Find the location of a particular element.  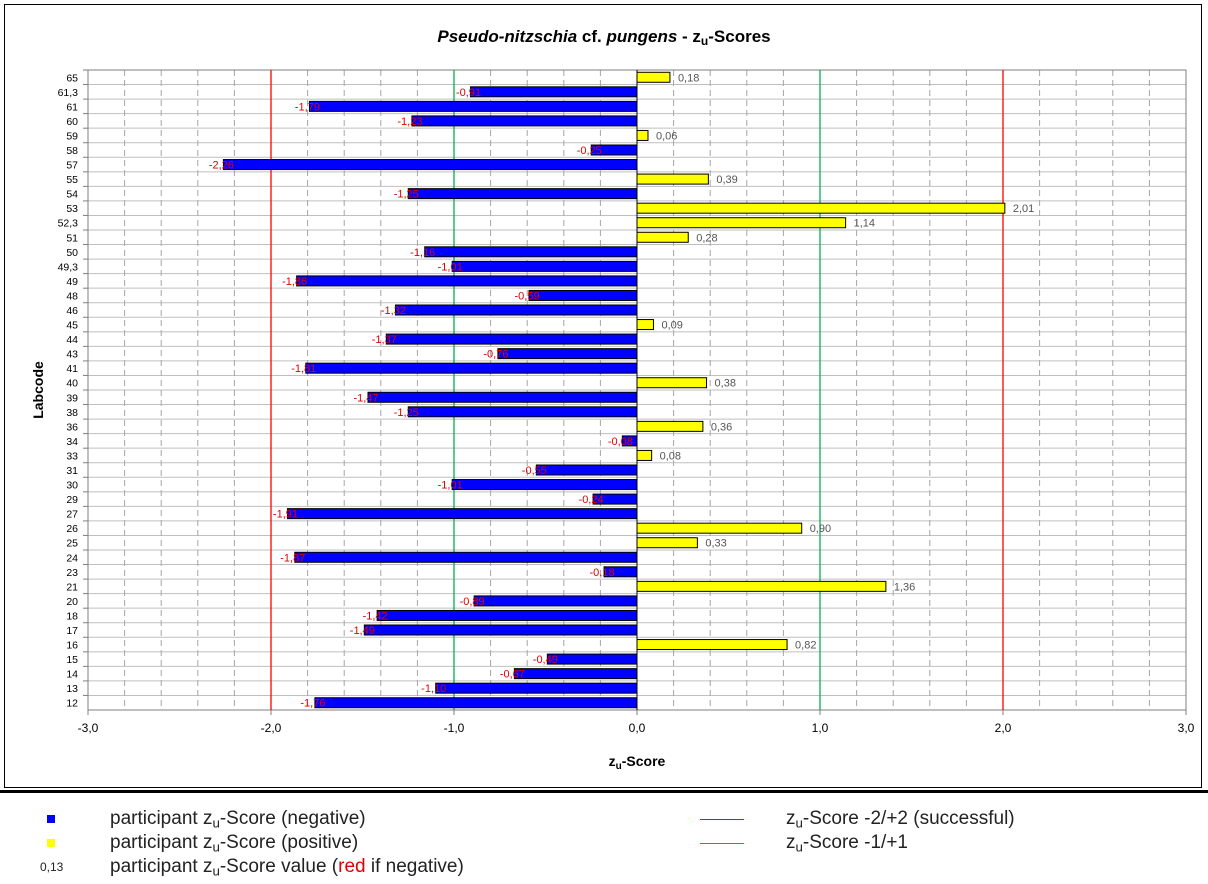

bar-value-label: -0,91 is located at coordinates (468, 93).